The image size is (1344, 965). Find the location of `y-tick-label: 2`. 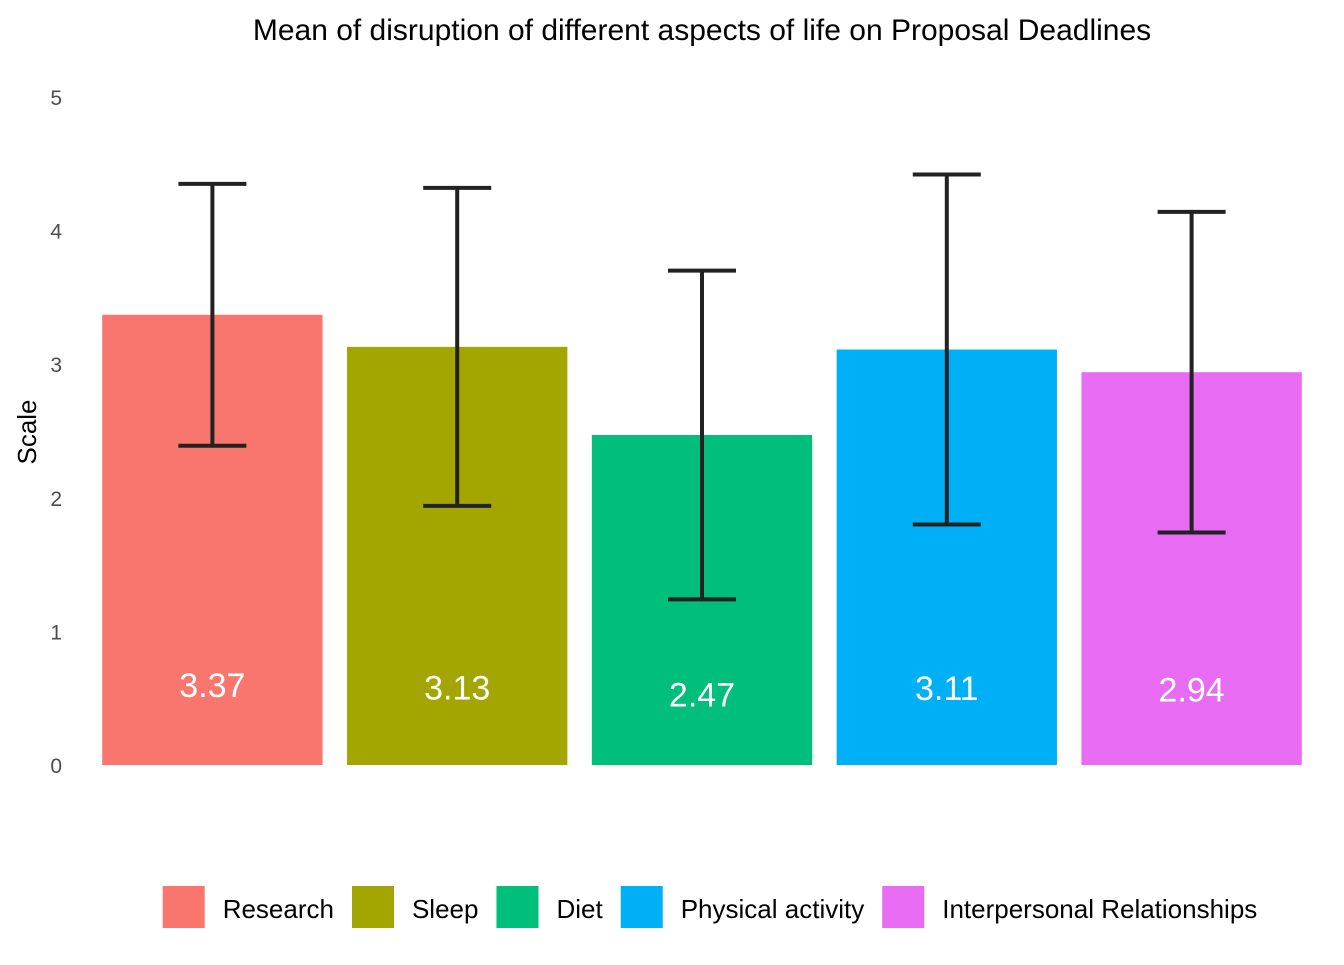

y-tick-label: 2 is located at coordinates (56, 499).